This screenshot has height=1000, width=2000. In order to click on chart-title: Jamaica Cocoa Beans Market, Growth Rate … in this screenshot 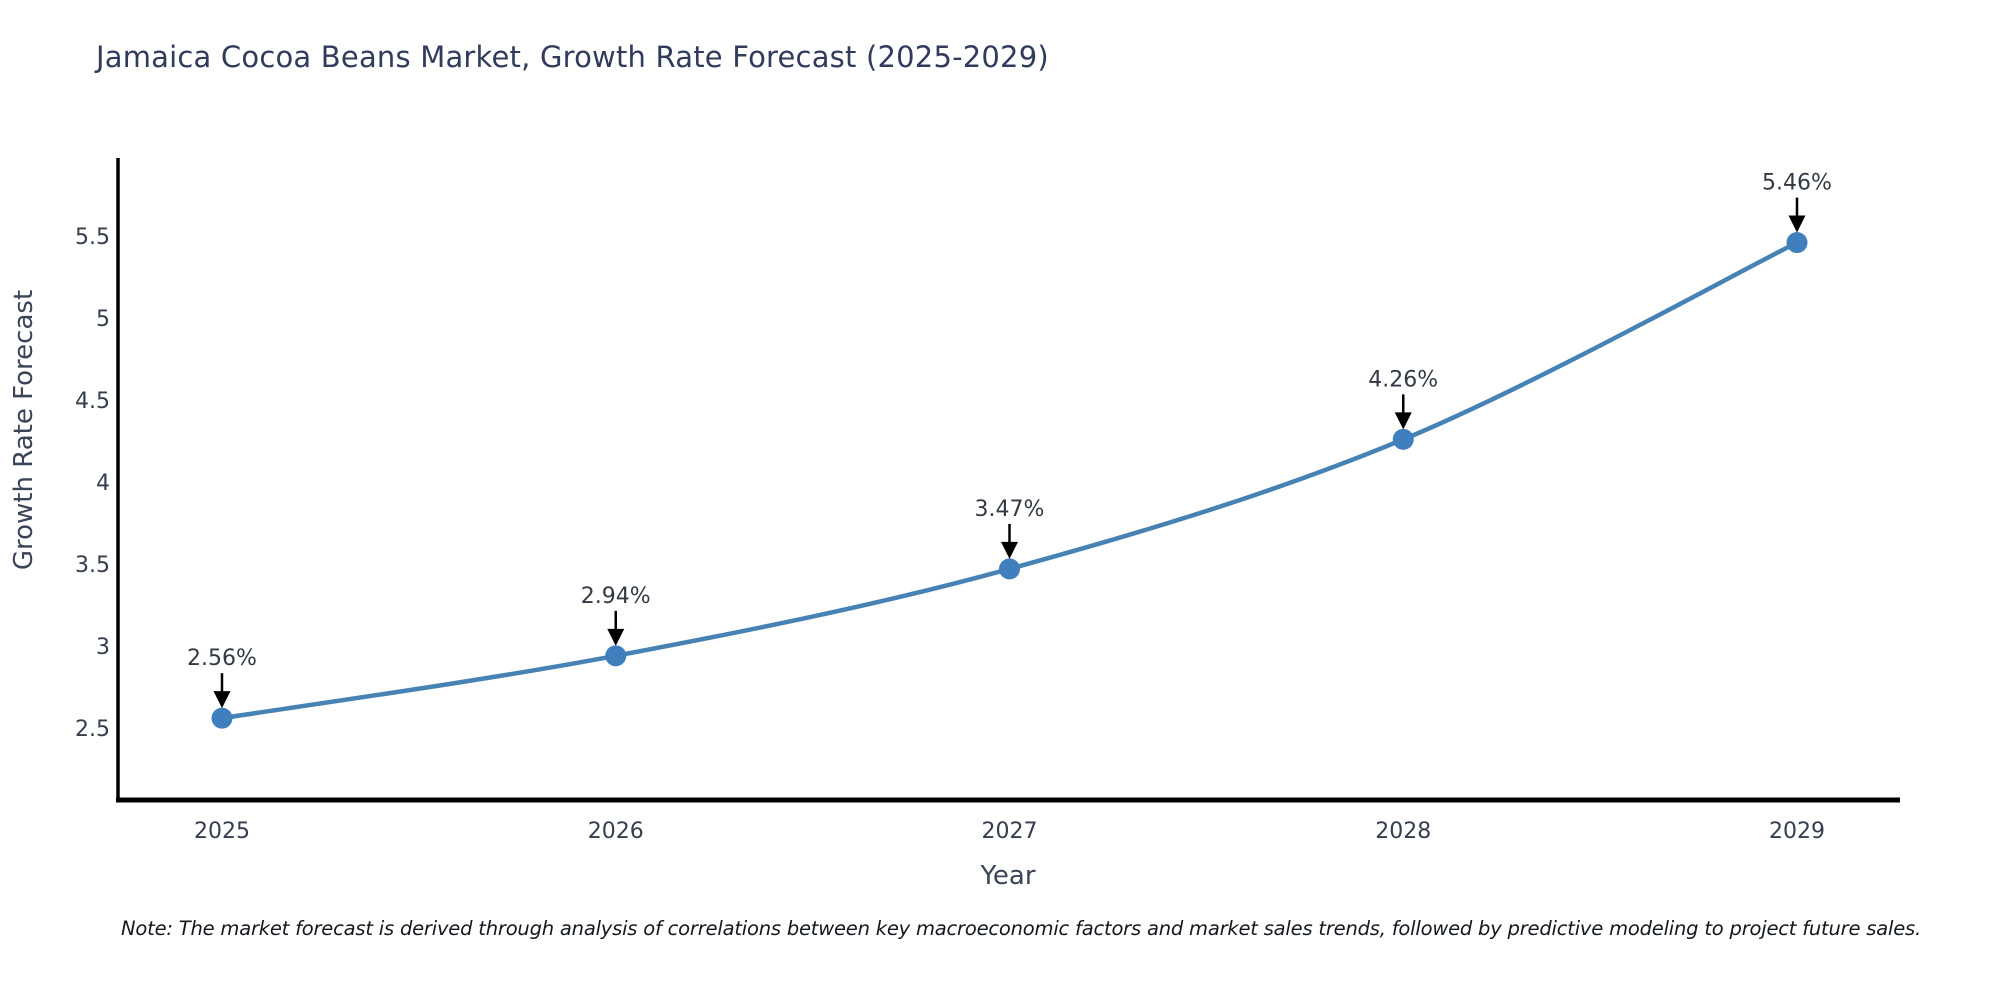, I will do `click(572, 57)`.